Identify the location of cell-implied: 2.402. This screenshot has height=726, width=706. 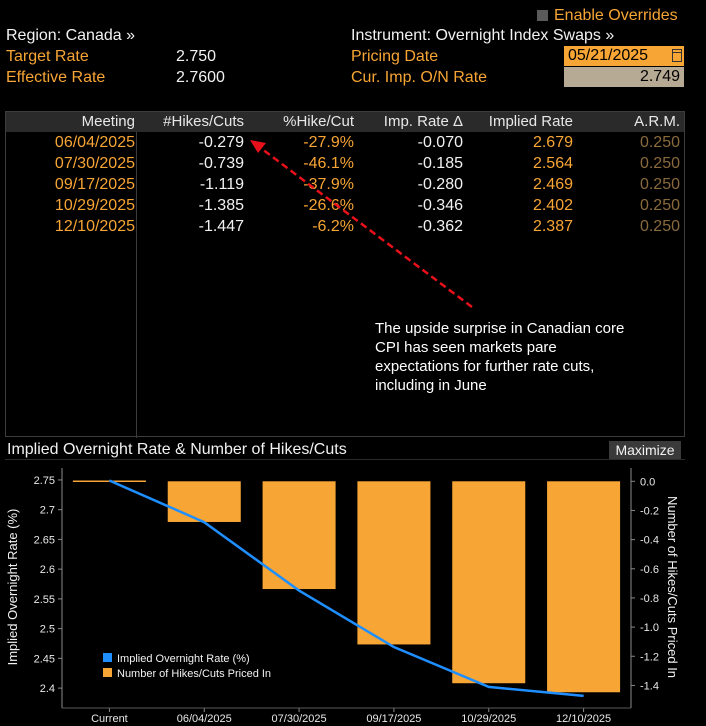
(552, 205).